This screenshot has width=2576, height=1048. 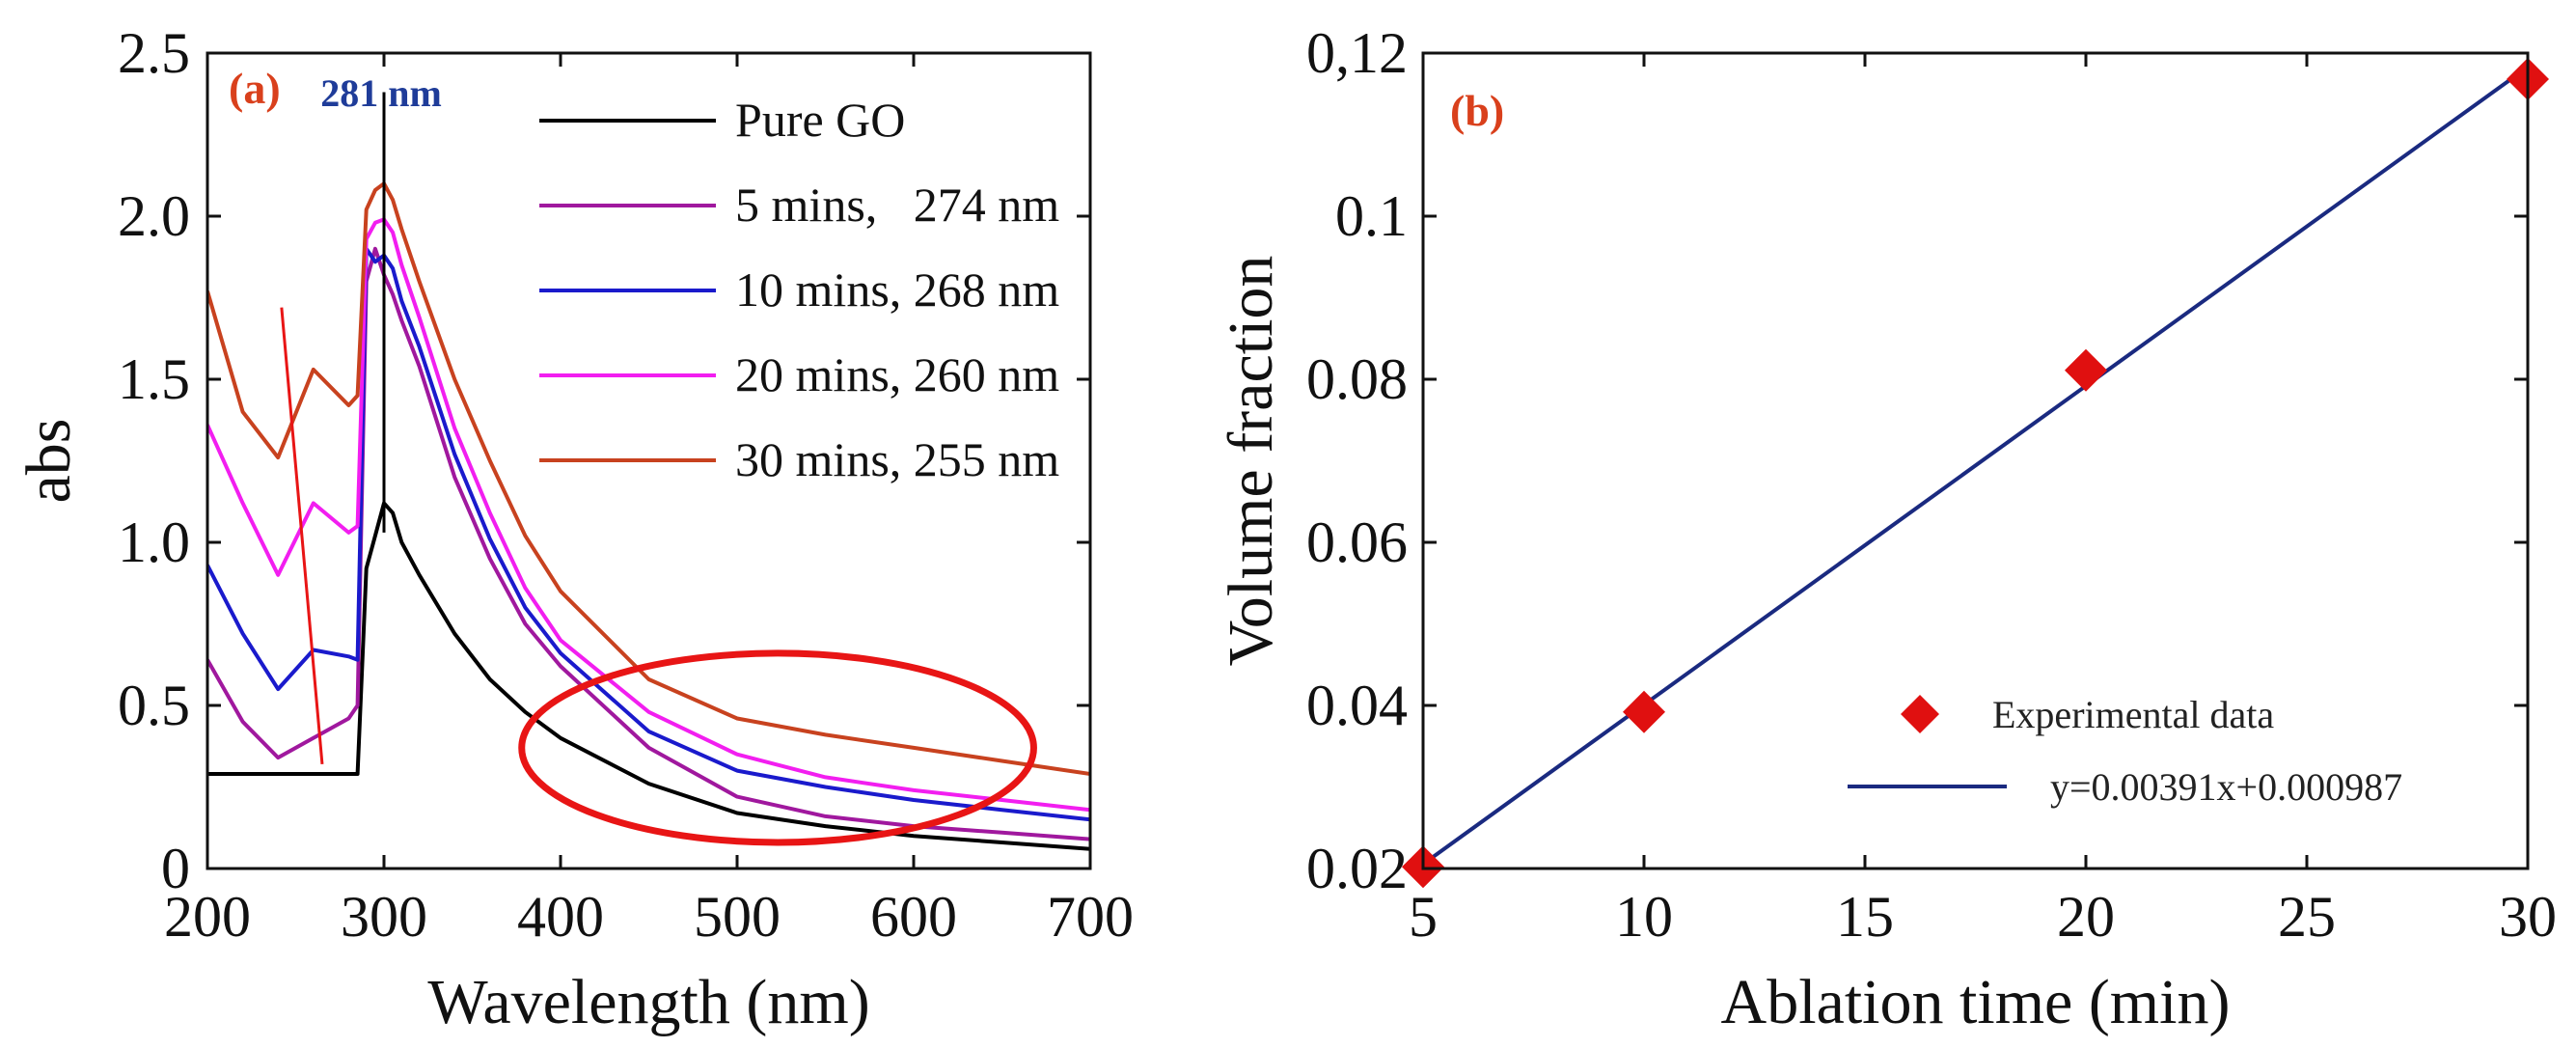 What do you see at coordinates (49, 462) in the screenshot?
I see `panel-a-y-axis-label: abs` at bounding box center [49, 462].